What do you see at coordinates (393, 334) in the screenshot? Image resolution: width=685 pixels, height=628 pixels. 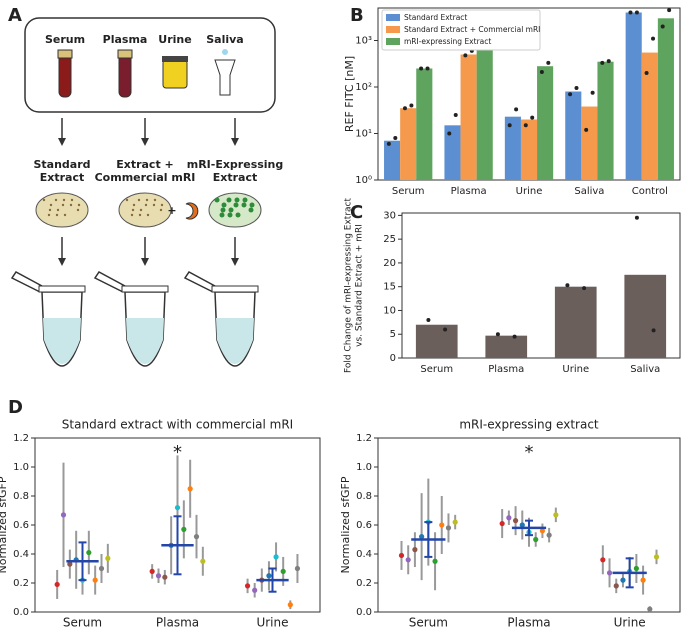 I see `y-tick-label: 5` at bounding box center [393, 334].